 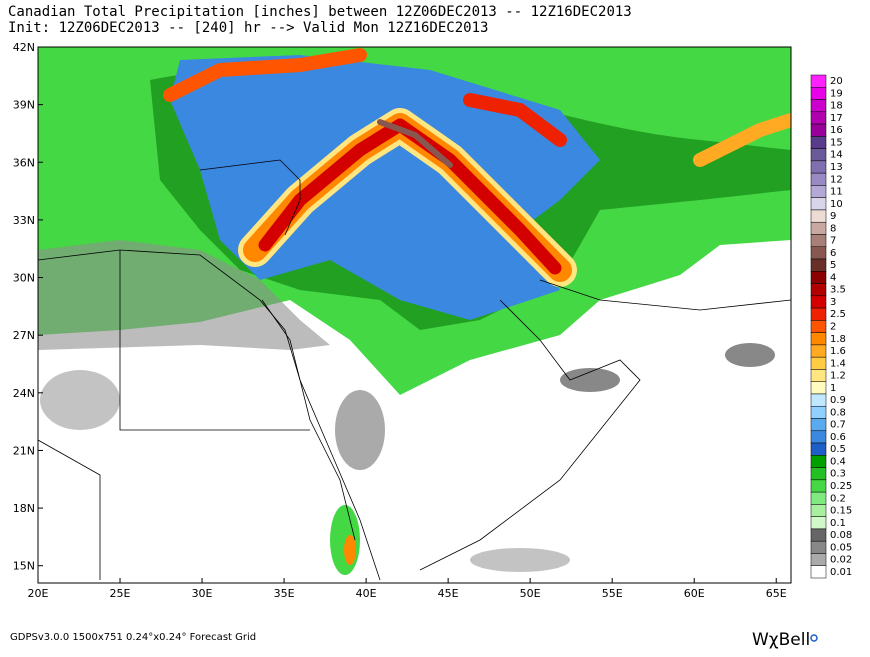 I want to click on colorbar-label: 6, so click(x=833, y=253).